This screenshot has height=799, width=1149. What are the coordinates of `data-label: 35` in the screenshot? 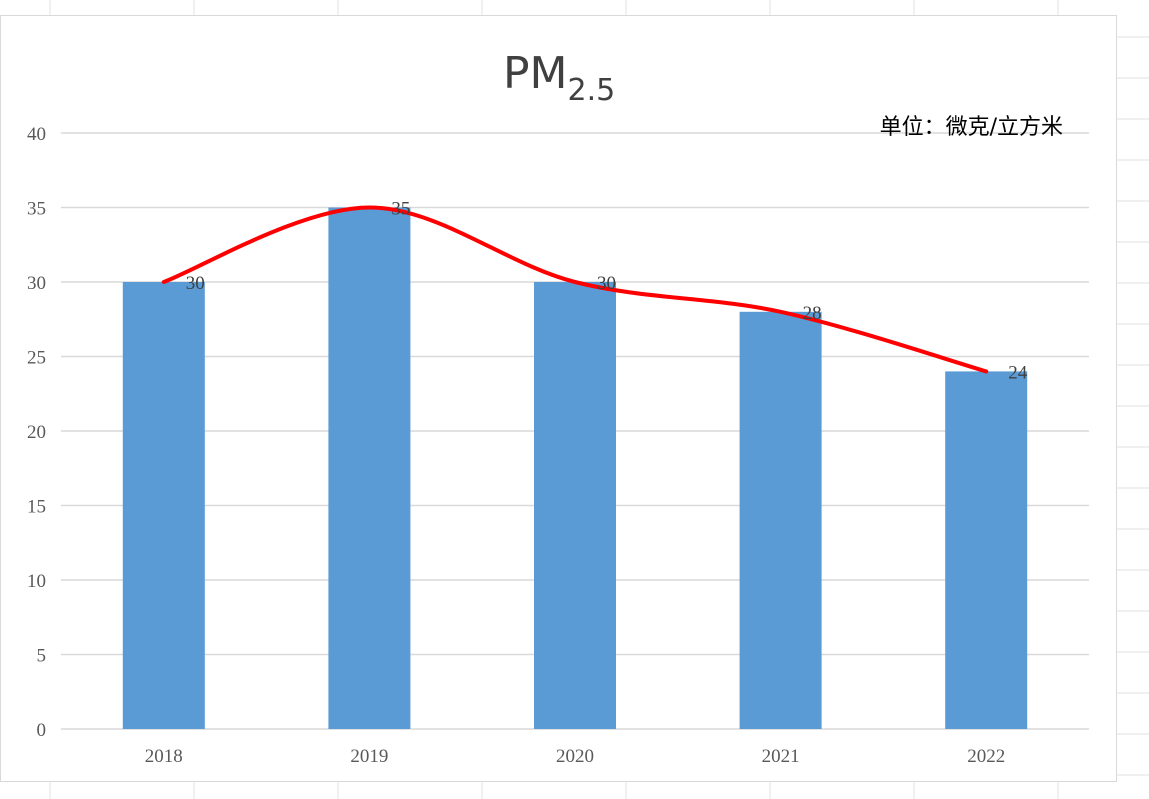 It's located at (400, 209).